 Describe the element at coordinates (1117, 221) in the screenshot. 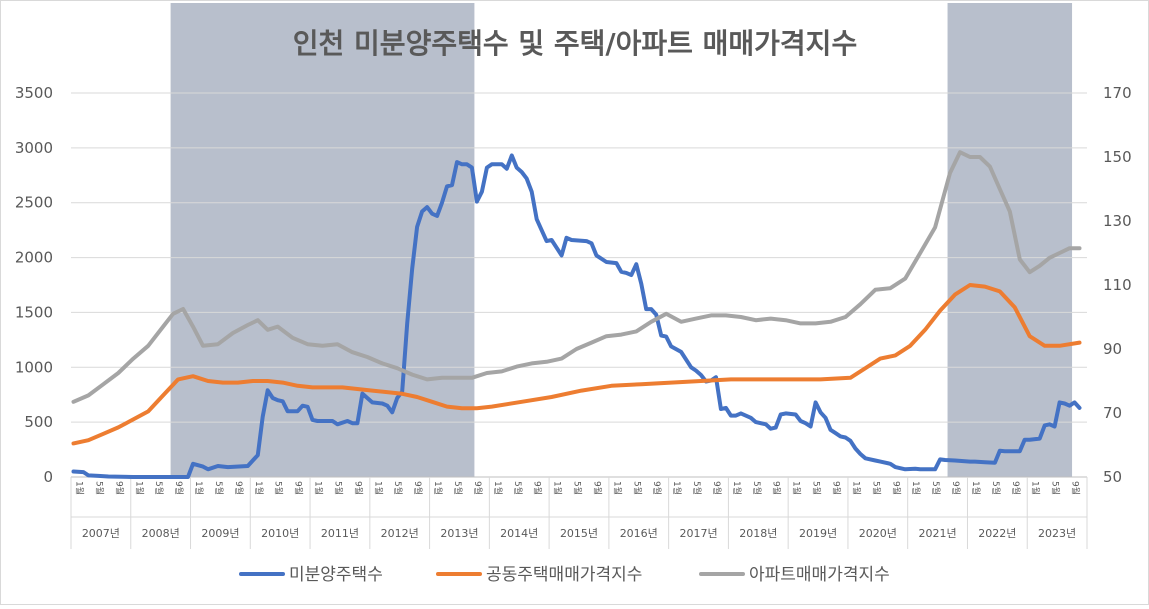

I see `right-tick-label: 130` at that location.